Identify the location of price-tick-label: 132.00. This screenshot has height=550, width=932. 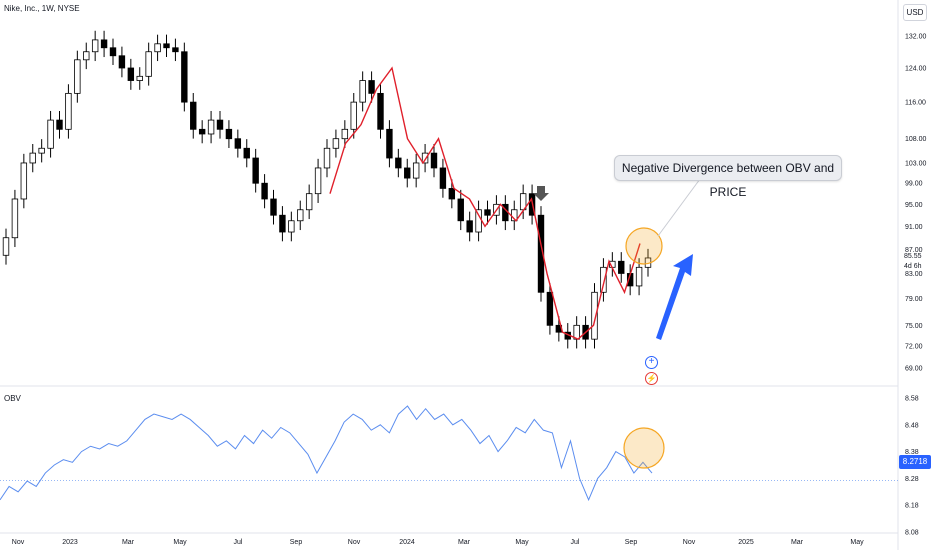
(916, 37).